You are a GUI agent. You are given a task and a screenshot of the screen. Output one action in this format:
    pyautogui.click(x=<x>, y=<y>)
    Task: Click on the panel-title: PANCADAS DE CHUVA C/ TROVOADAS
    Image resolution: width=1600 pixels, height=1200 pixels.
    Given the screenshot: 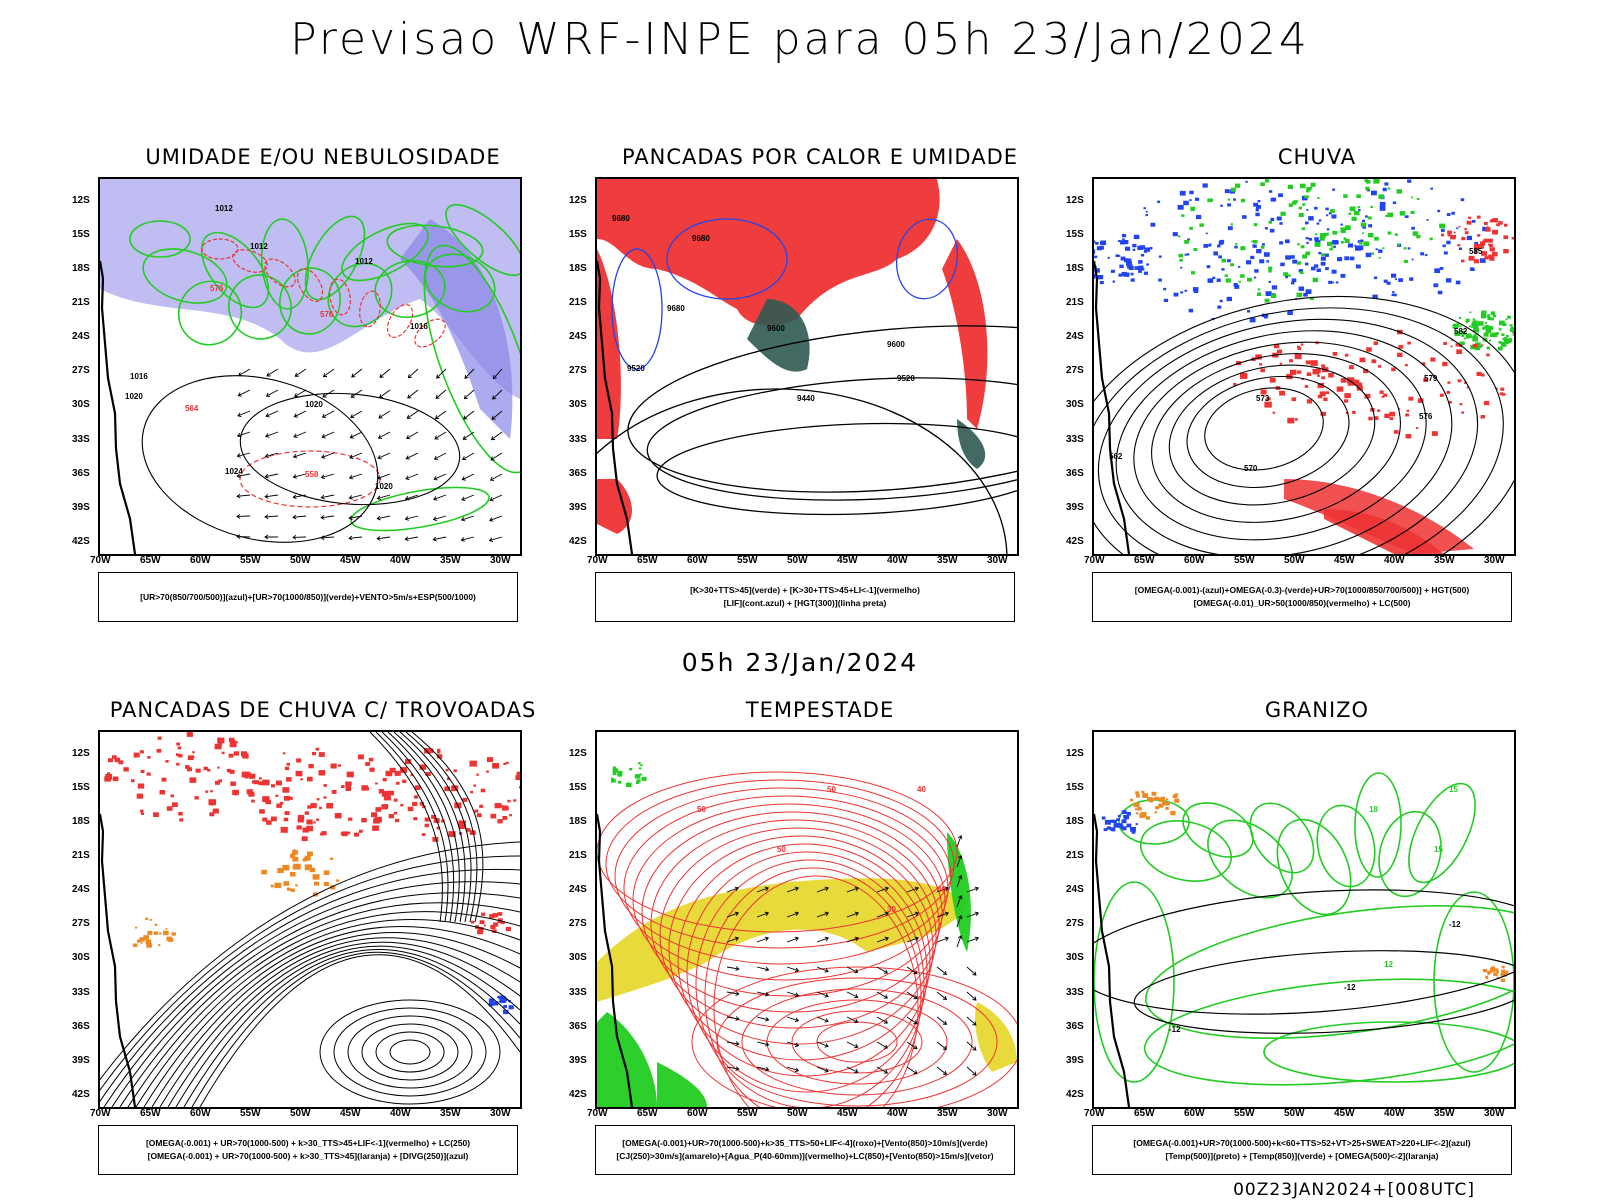 What is the action you would take?
    pyautogui.click(x=323, y=710)
    